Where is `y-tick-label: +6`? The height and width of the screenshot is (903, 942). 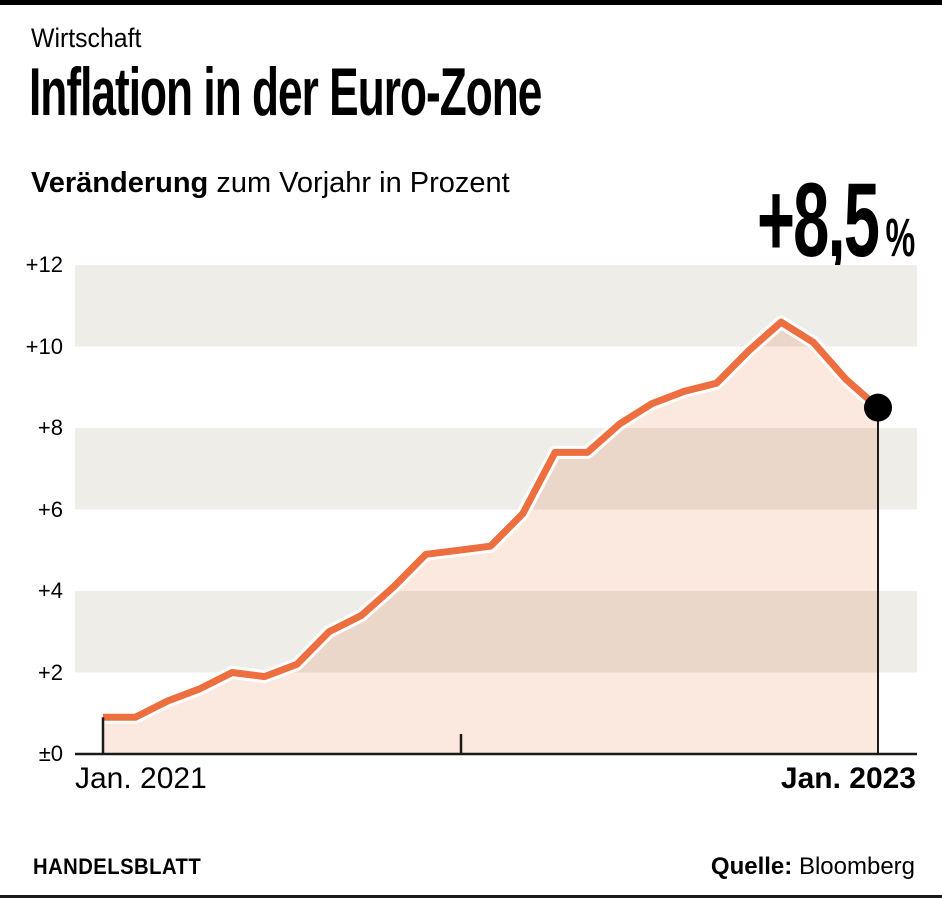 y-tick-label: +6 is located at coordinates (50, 509).